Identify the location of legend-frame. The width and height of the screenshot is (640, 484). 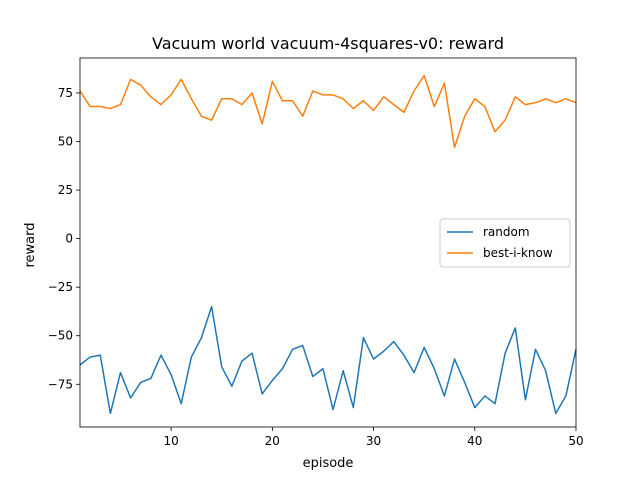
(505, 243).